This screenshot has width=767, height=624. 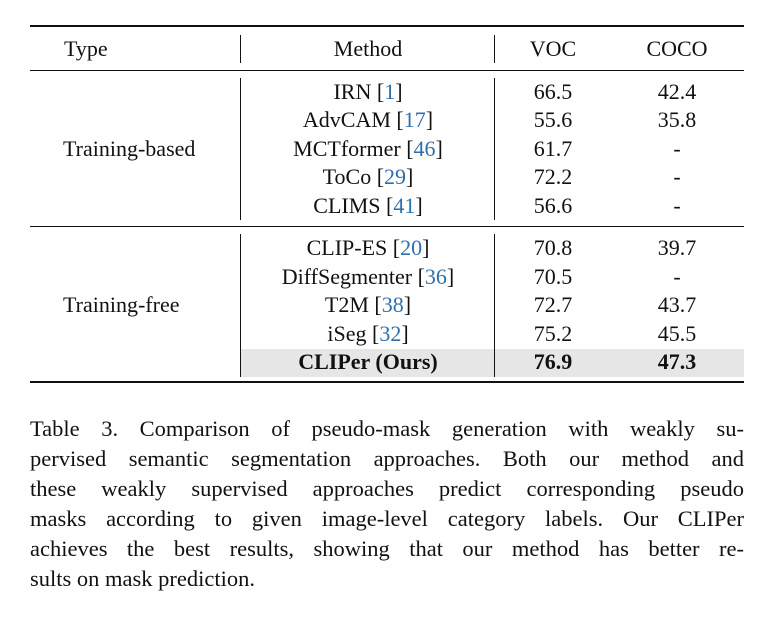 What do you see at coordinates (677, 91) in the screenshot?
I see `table-row-coco: 42.4` at bounding box center [677, 91].